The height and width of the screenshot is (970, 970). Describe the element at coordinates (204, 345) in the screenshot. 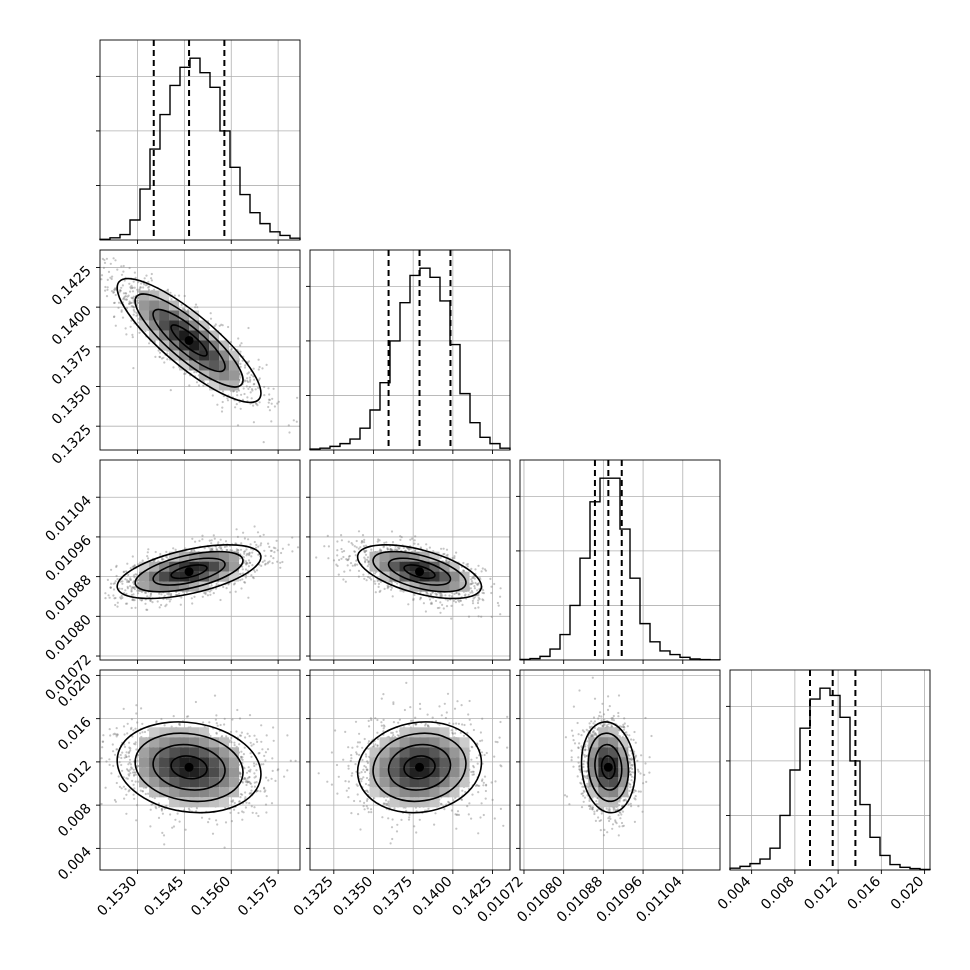

I see `density-cell` at that location.